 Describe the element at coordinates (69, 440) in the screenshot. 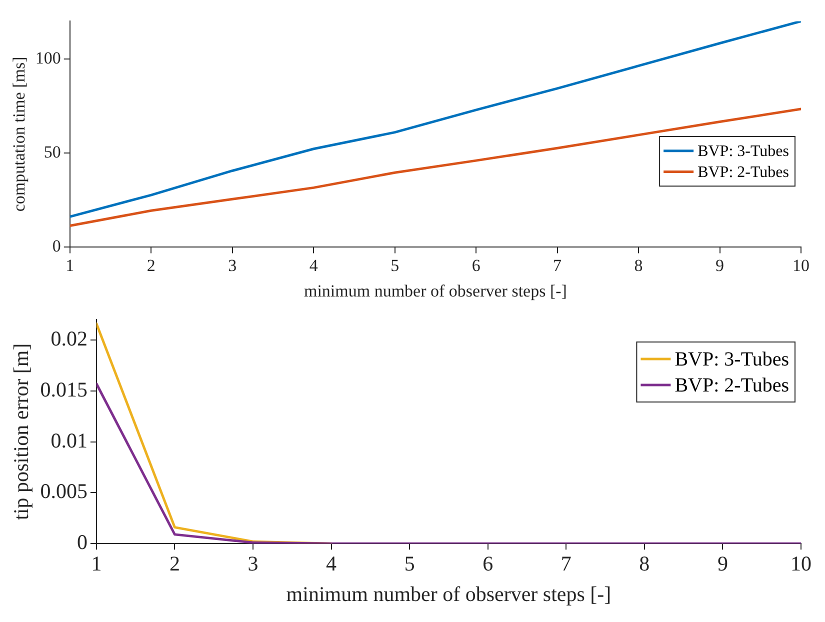

I see `y-tick-label: 0.01` at that location.